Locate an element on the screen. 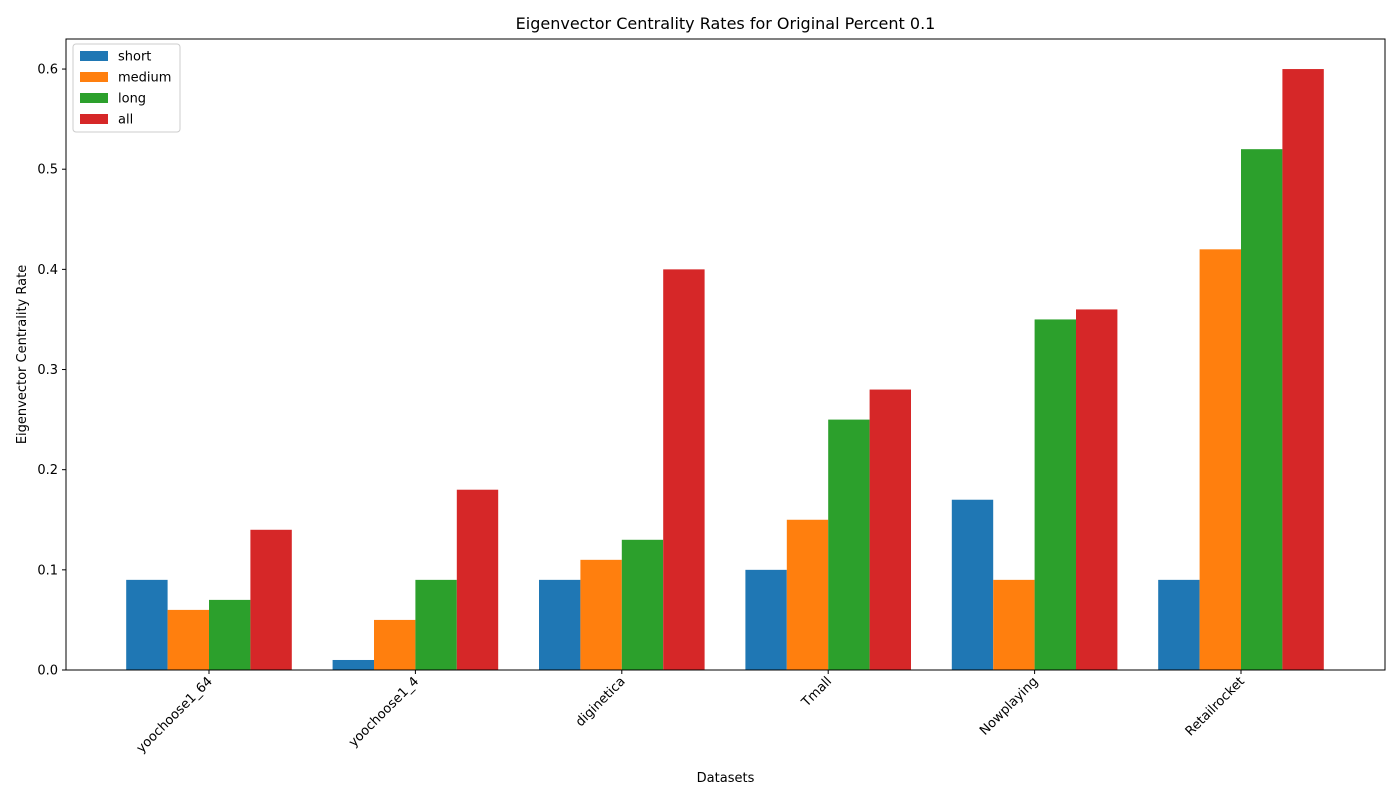 This screenshot has width=1400, height=800. y-axis-ticks: 0.0 0.1 0.2 0.3 0.4 0.5 0.6 is located at coordinates (51, 371).